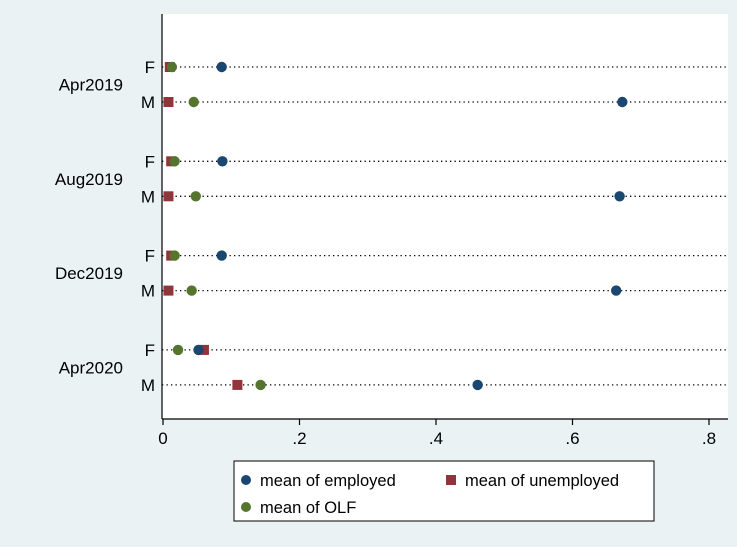  Describe the element at coordinates (246, 507) in the screenshot. I see `legend-marker-olf` at that location.